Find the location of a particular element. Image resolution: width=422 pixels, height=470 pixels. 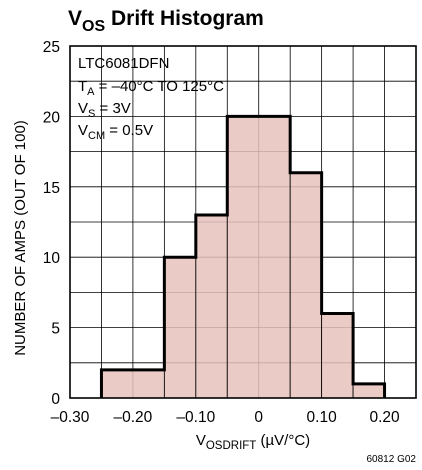

y-tick-label: 0 is located at coordinates (55, 399).